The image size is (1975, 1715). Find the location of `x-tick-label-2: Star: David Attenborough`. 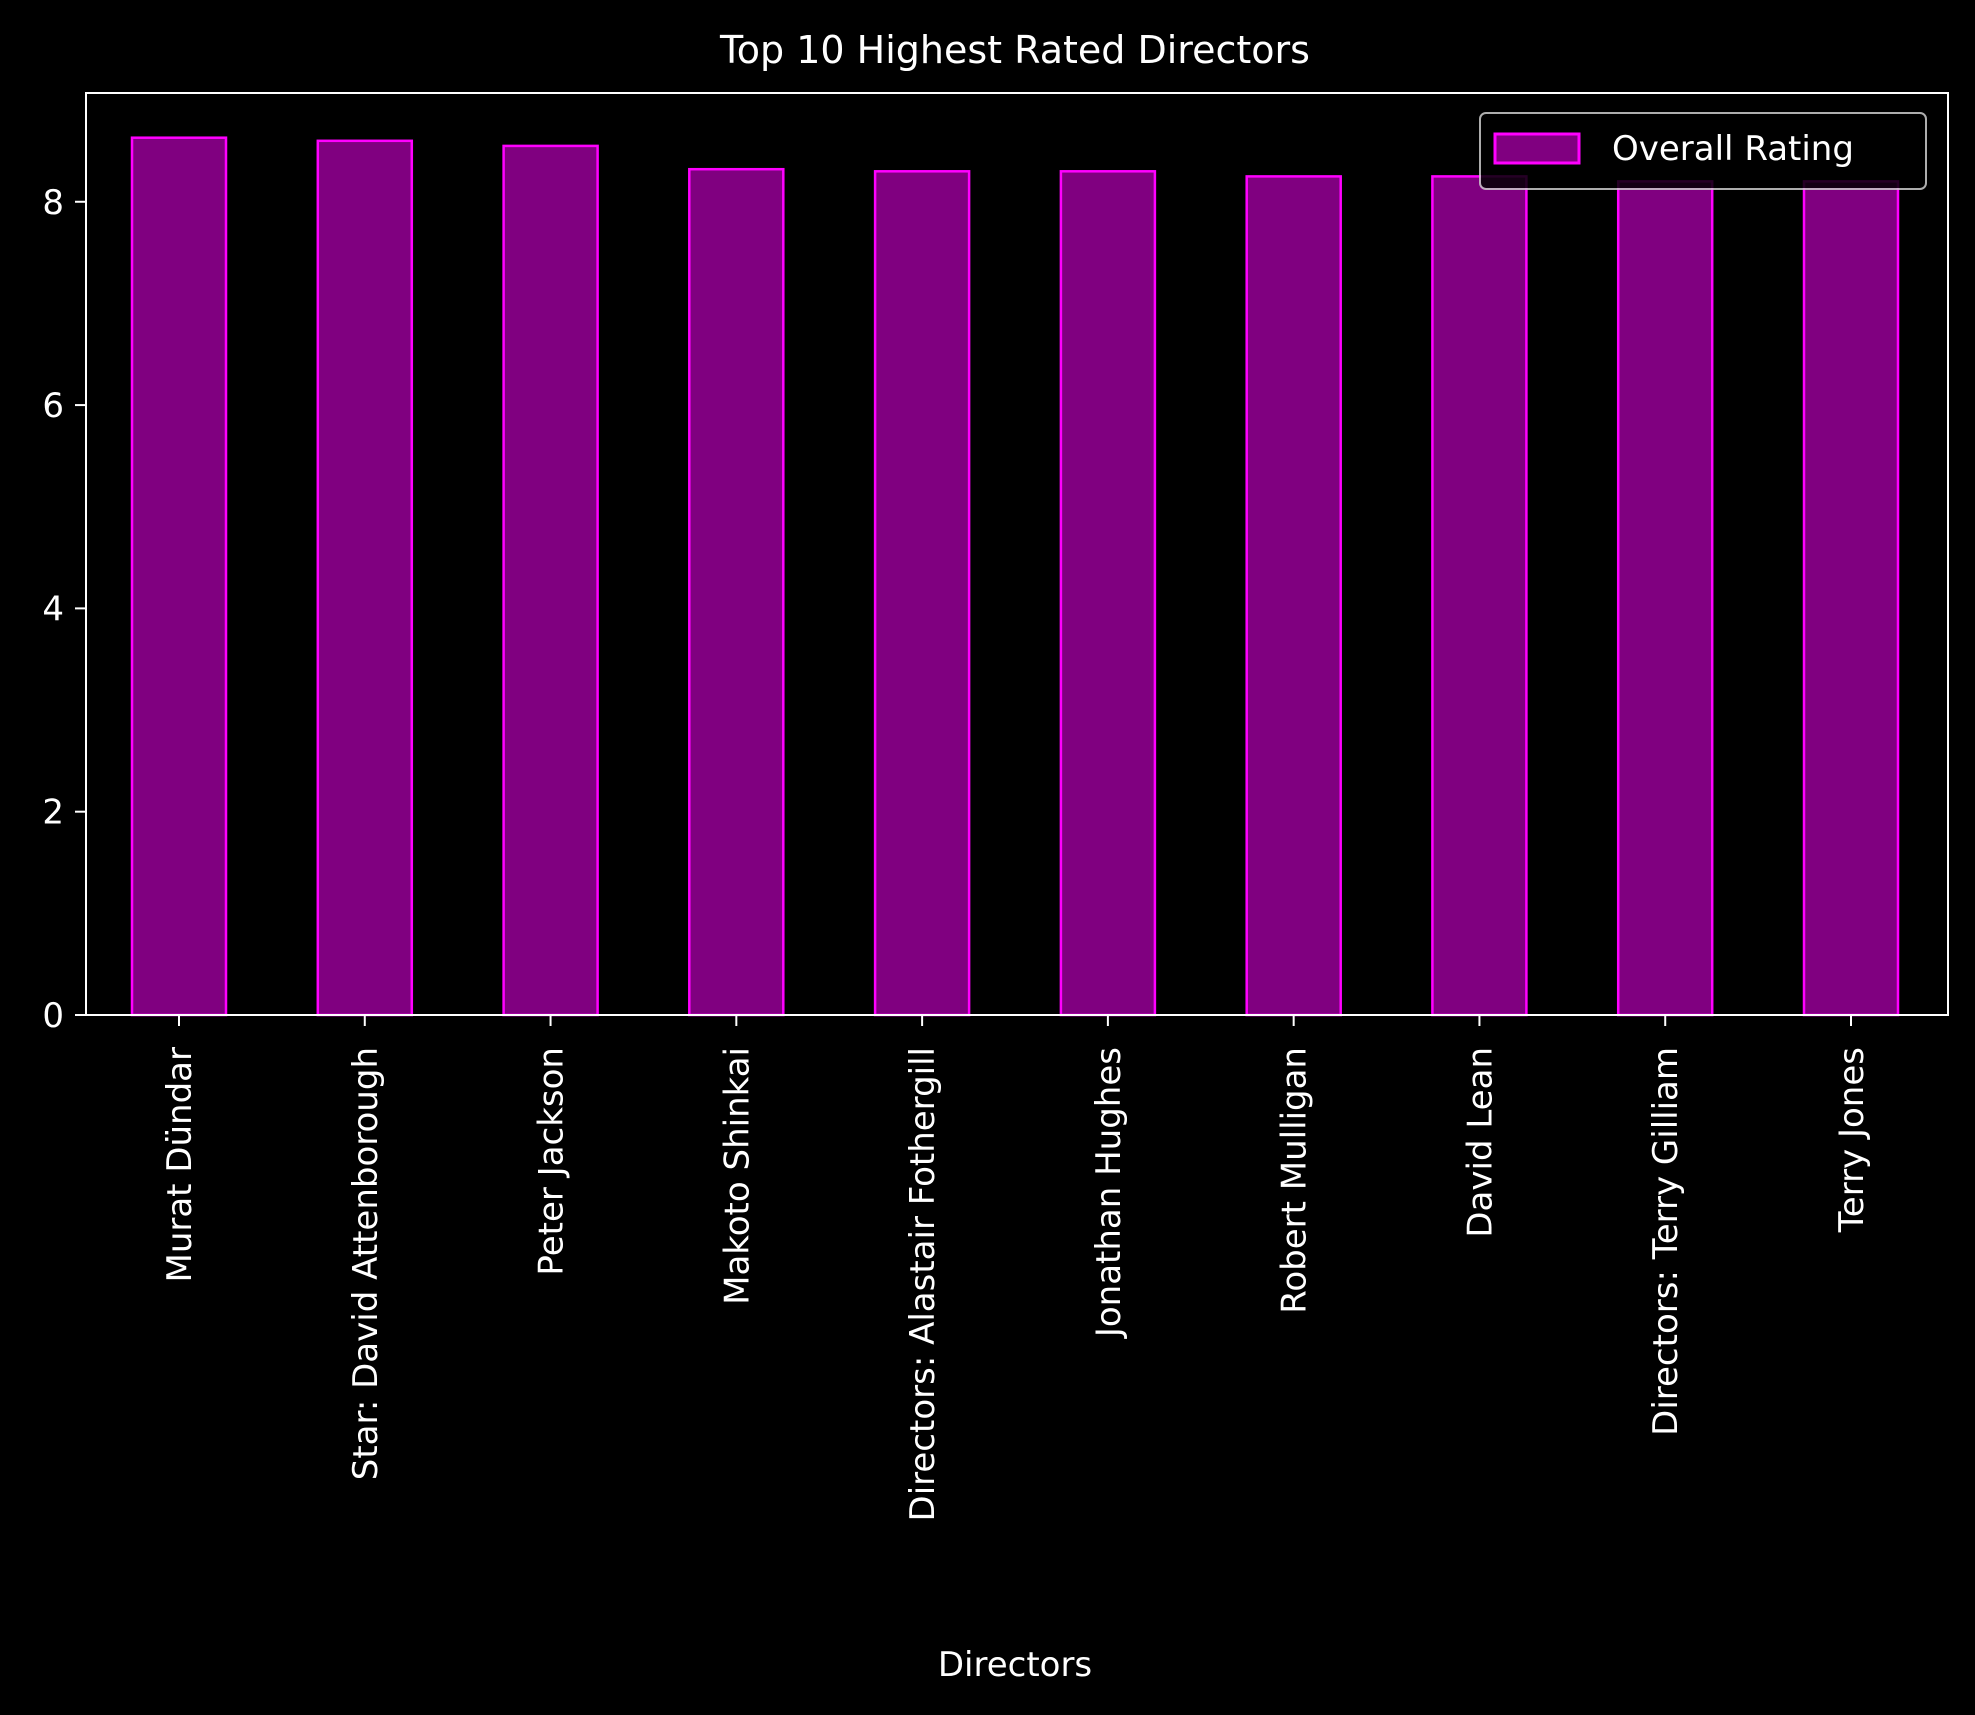

x-tick-label-2: Star: David Attenborough is located at coordinates (366, 1263).